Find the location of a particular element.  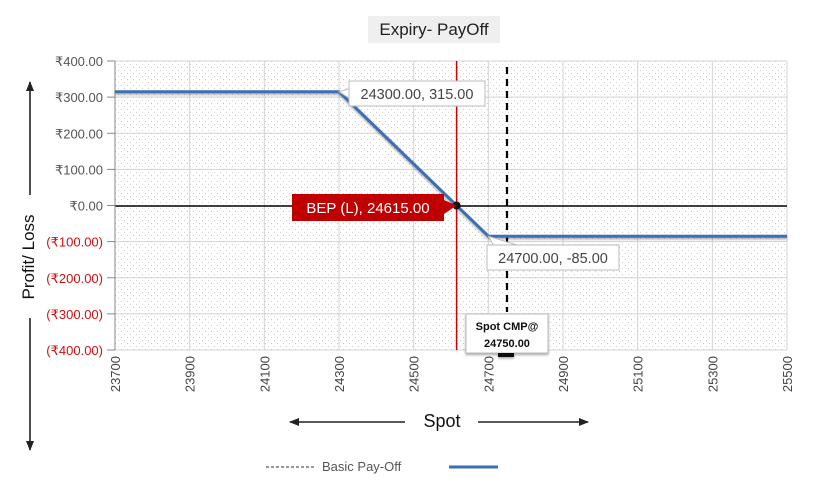

x-tick-label: 23700 is located at coordinates (115, 374).